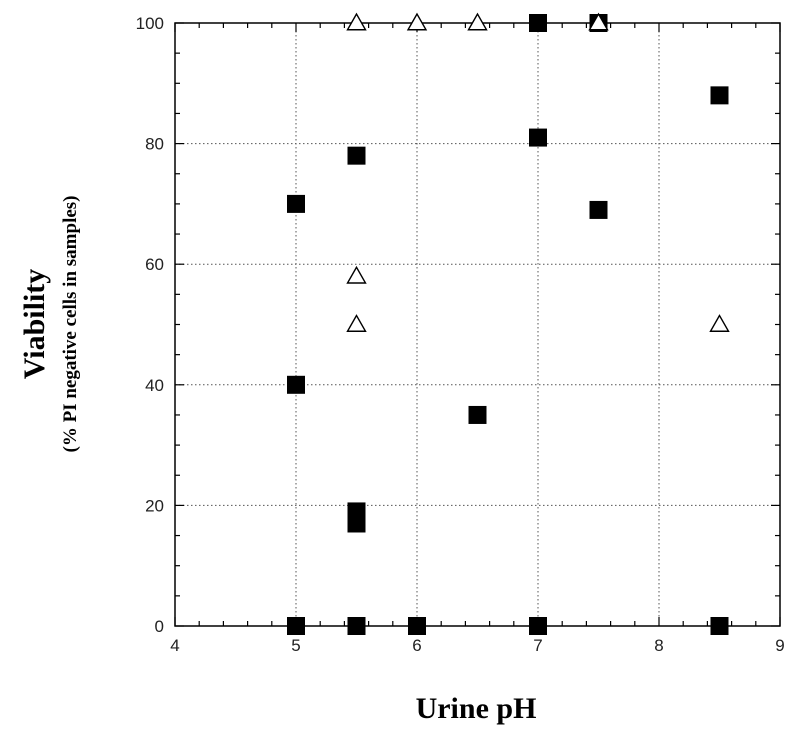 The height and width of the screenshot is (733, 788). Describe the element at coordinates (476, 708) in the screenshot. I see `x-axis-title: Urine pH` at that location.